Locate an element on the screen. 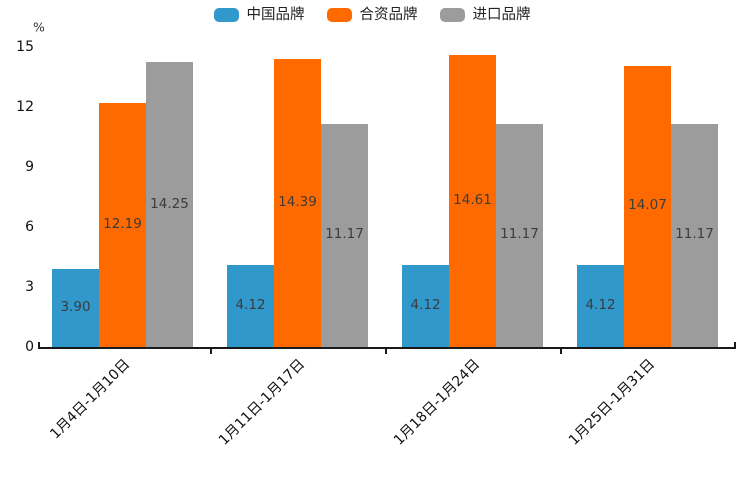 Image resolution: width=744 pixels, height=496 pixels. legend-item: 进口品牌 is located at coordinates (485, 15).